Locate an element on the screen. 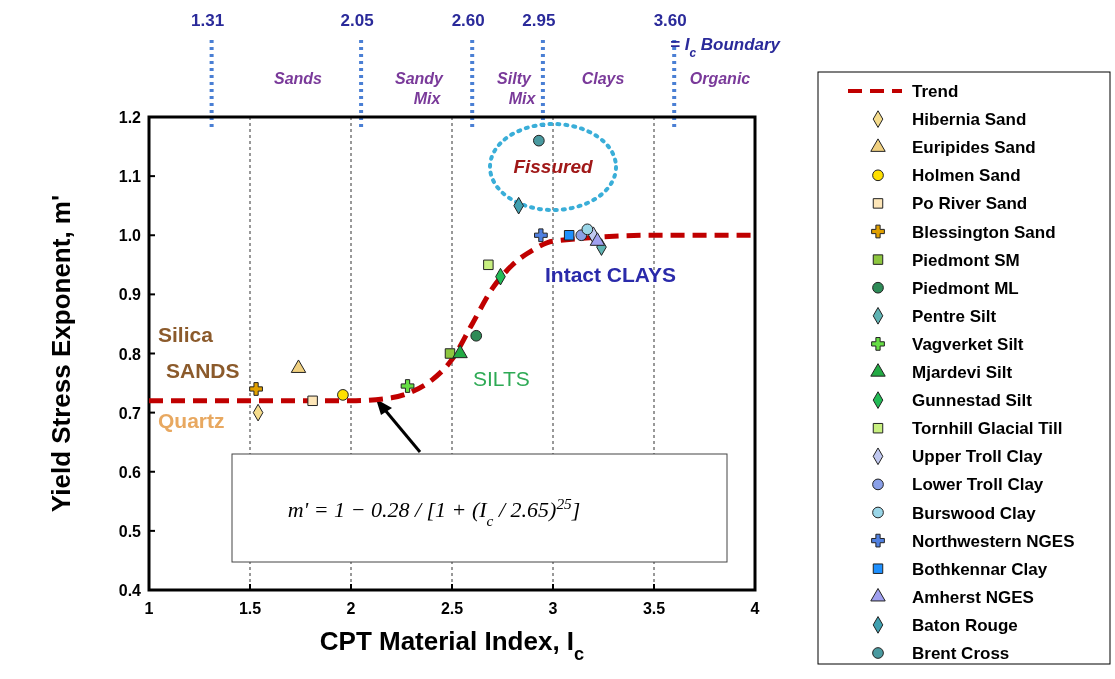  legend-label: Po River Sand is located at coordinates (970, 204).